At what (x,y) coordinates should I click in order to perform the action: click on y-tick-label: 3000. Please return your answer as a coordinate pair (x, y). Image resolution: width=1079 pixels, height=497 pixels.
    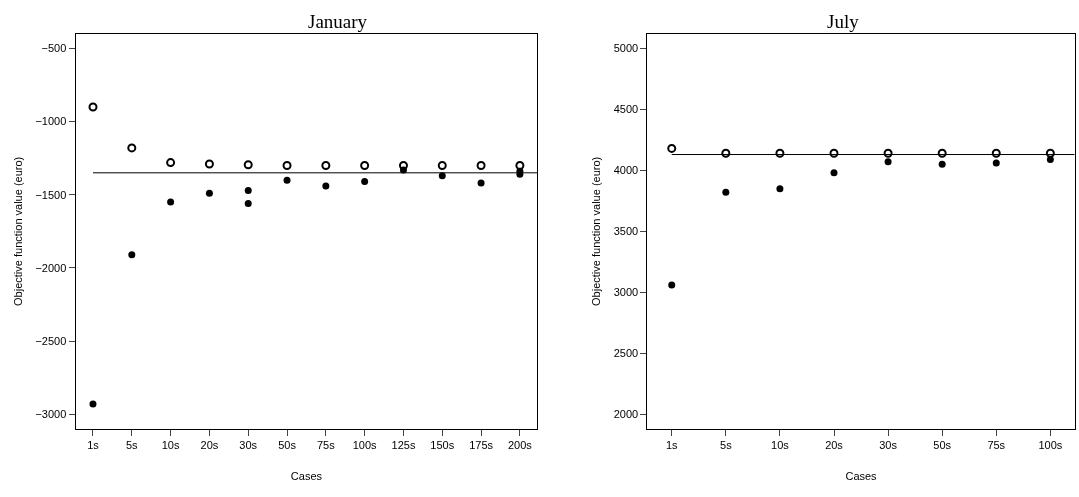
    Looking at the image, I should click on (626, 292).